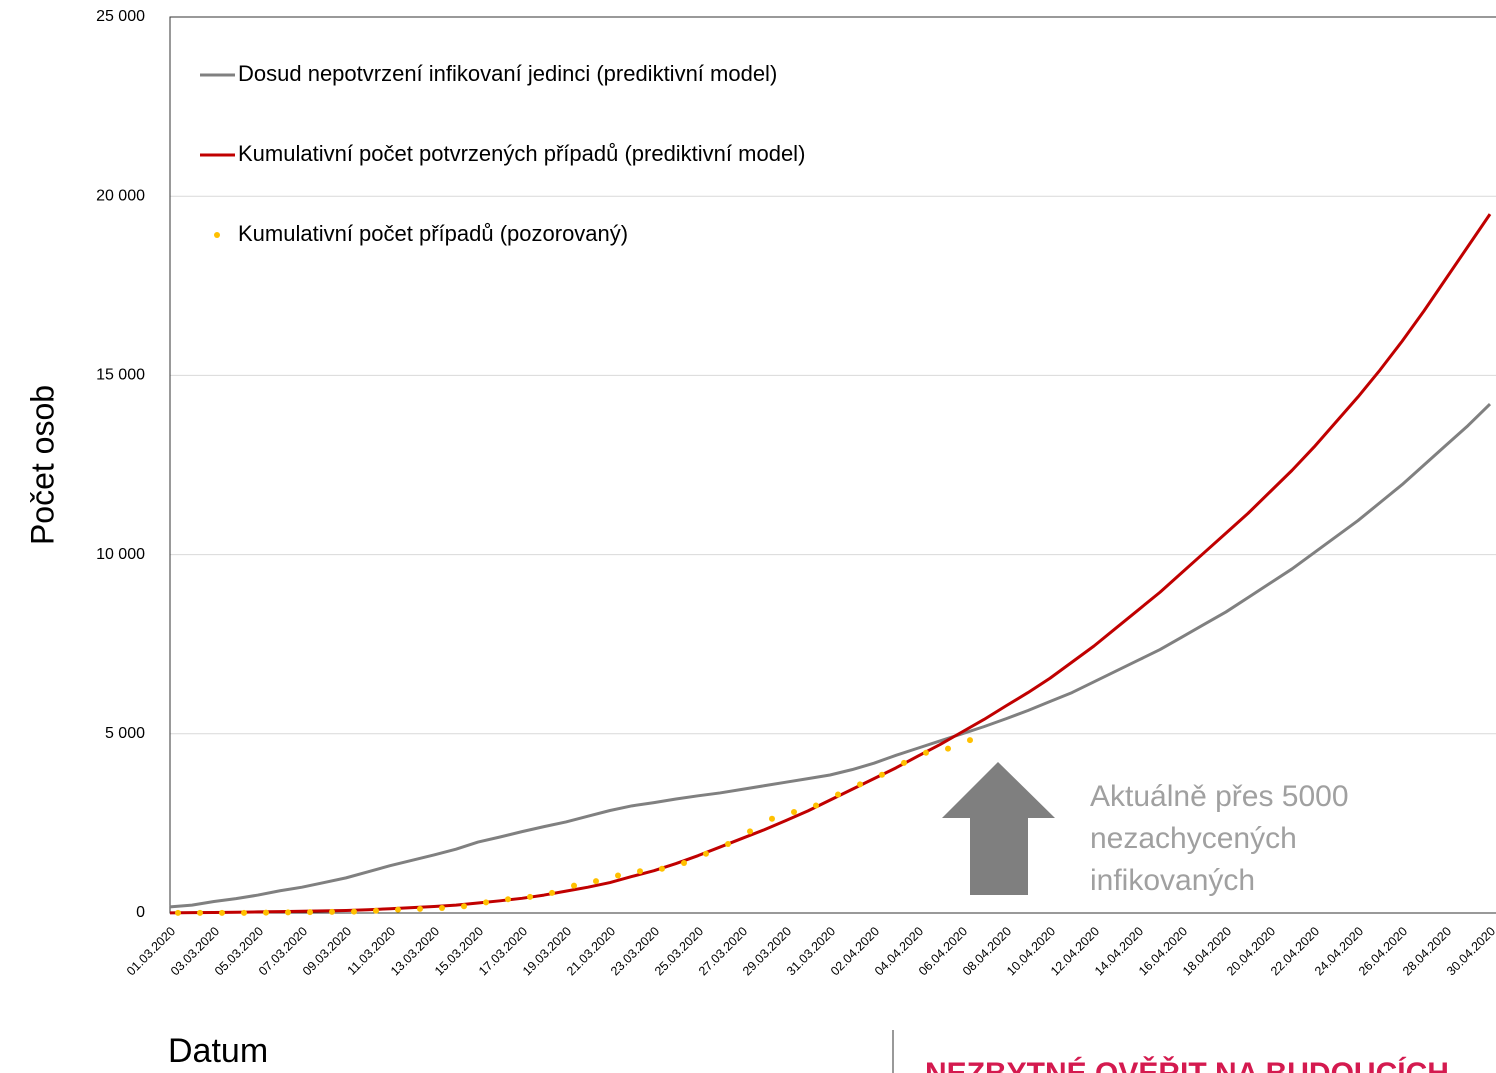 This screenshot has height=1073, width=1496. What do you see at coordinates (1187, 1064) in the screenshot?
I see `footer-note: NEZBYTNÉ OVĚŘIT NA BUDOUCÍCH` at bounding box center [1187, 1064].